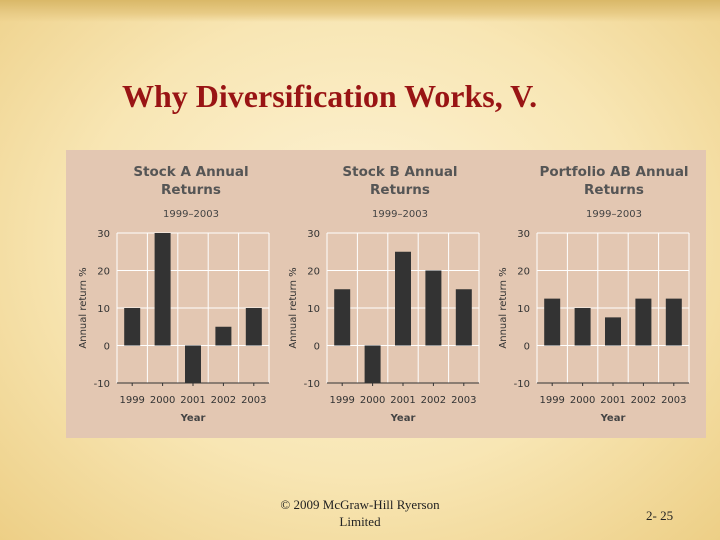 Image resolution: width=720 pixels, height=540 pixels. Describe the element at coordinates (660, 515) in the screenshot. I see `page-number: 2- 25` at that location.